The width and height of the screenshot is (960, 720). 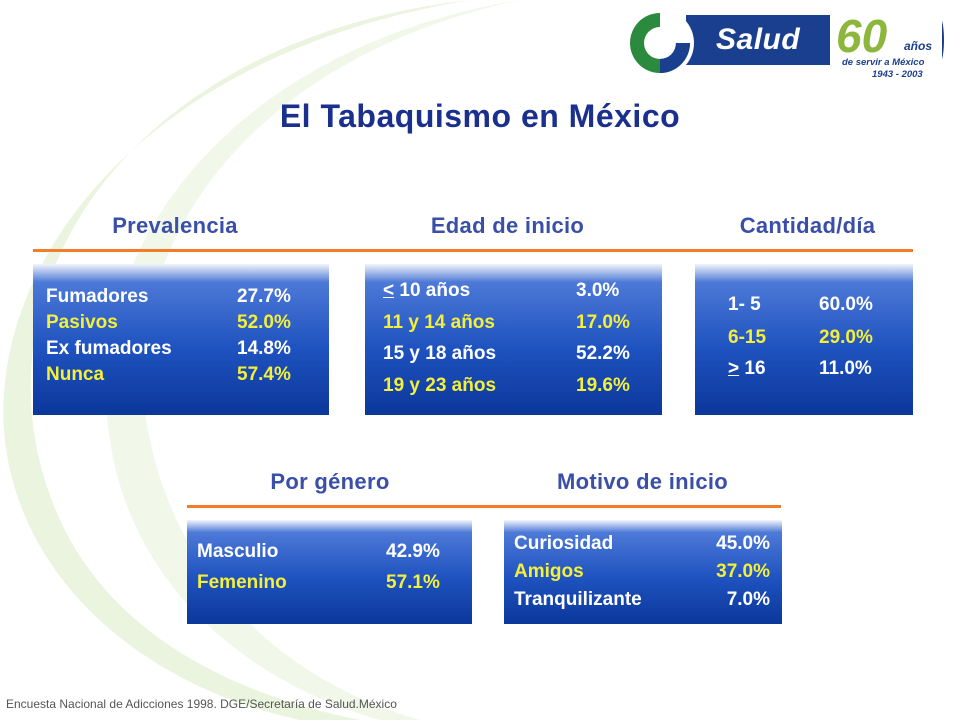 What do you see at coordinates (513, 354) in the screenshot?
I see `edad-row: 15 y 18 años 52.2%` at bounding box center [513, 354].